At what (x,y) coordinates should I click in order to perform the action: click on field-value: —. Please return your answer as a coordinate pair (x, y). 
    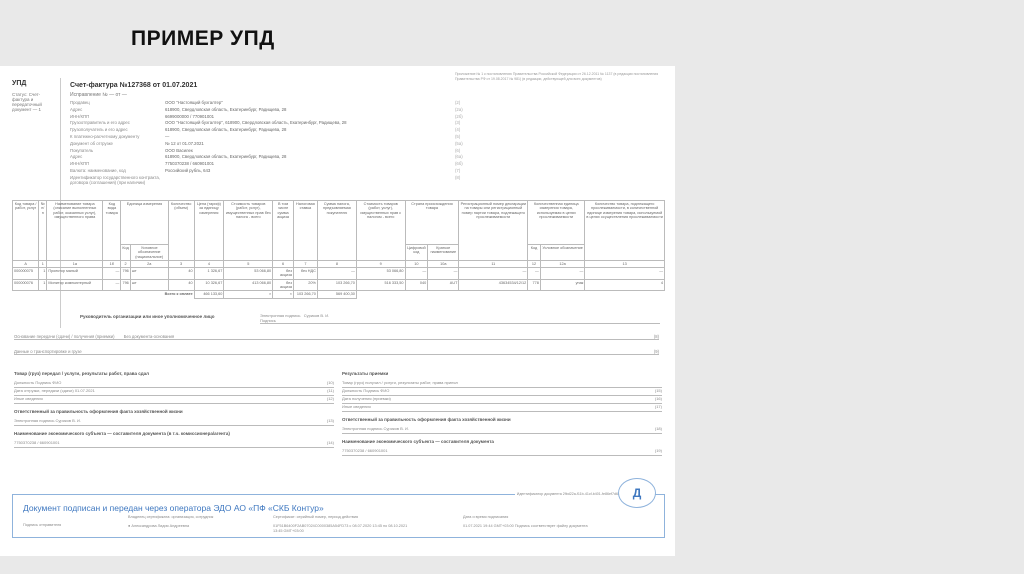
    Looking at the image, I should click on (167, 136).